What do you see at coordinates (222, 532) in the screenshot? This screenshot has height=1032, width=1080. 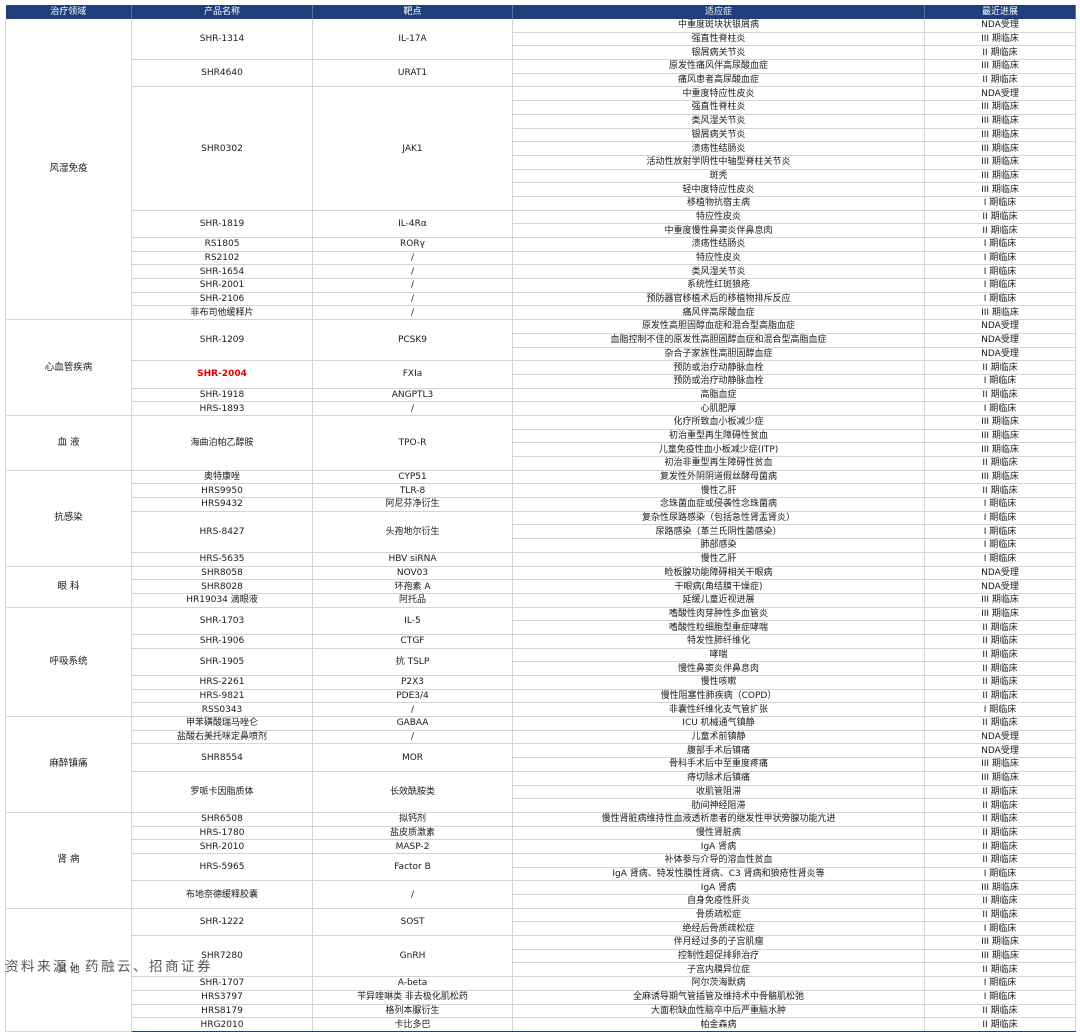 I see `product-name: HRS-8427` at bounding box center [222, 532].